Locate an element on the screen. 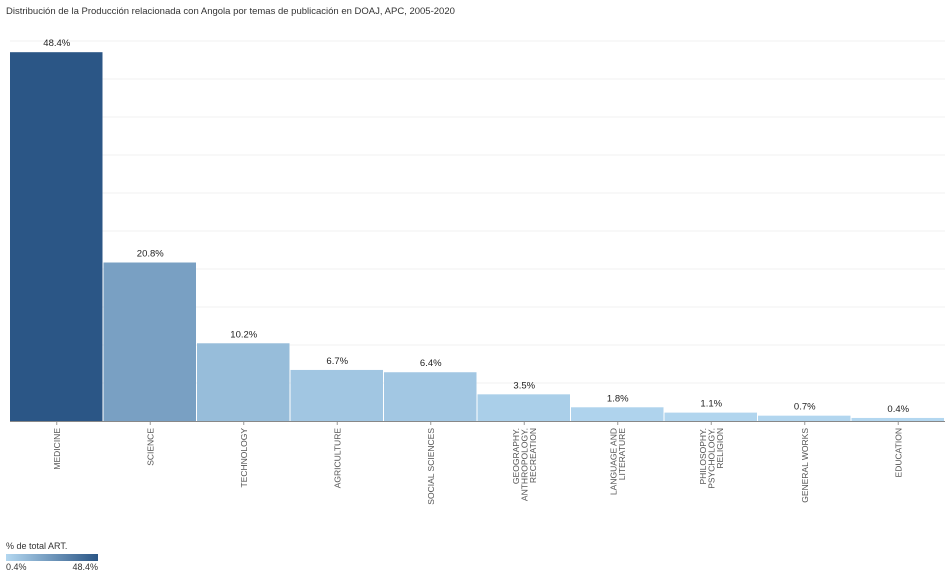 Image resolution: width=947 pixels, height=574 pixels. data-label: 6.7% is located at coordinates (337, 361).